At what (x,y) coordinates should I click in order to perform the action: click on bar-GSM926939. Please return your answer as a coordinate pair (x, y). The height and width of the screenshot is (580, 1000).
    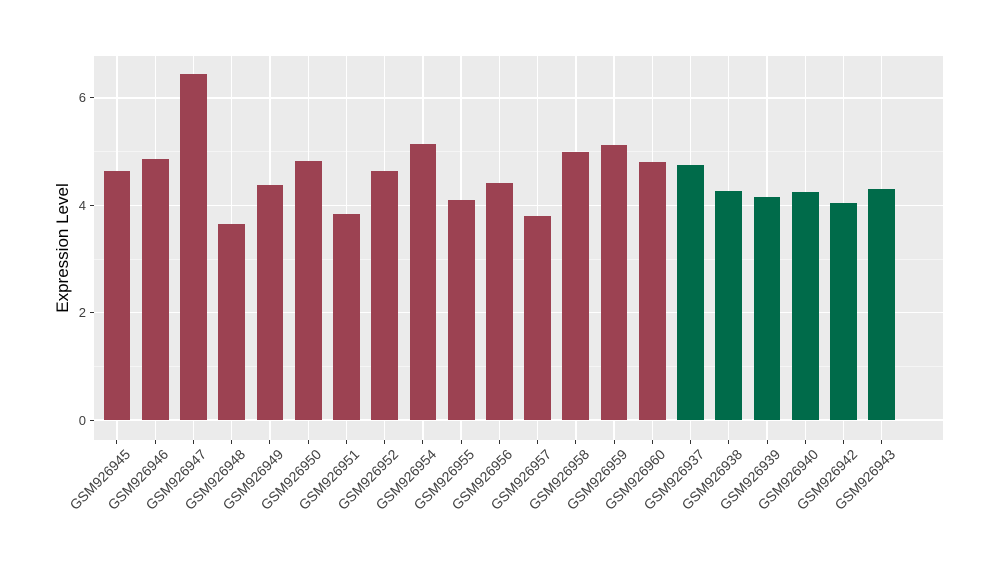
    Looking at the image, I should click on (767, 309).